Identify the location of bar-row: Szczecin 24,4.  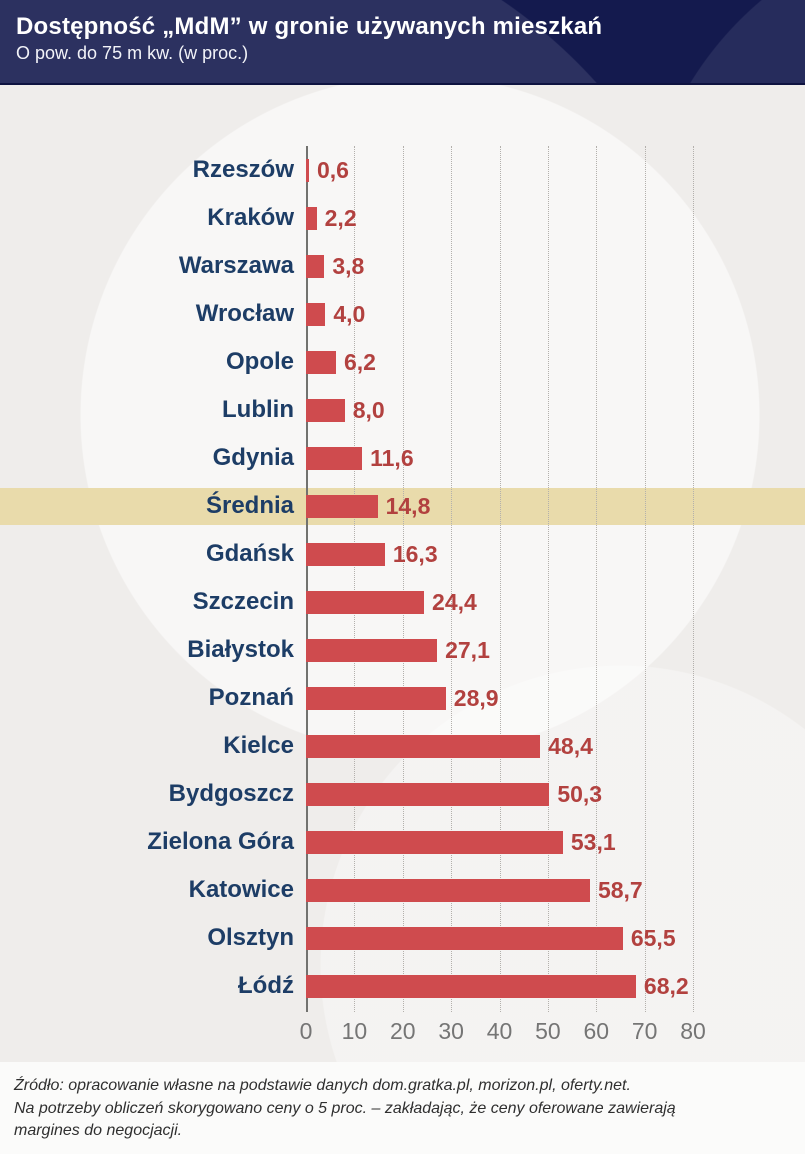
(402, 602).